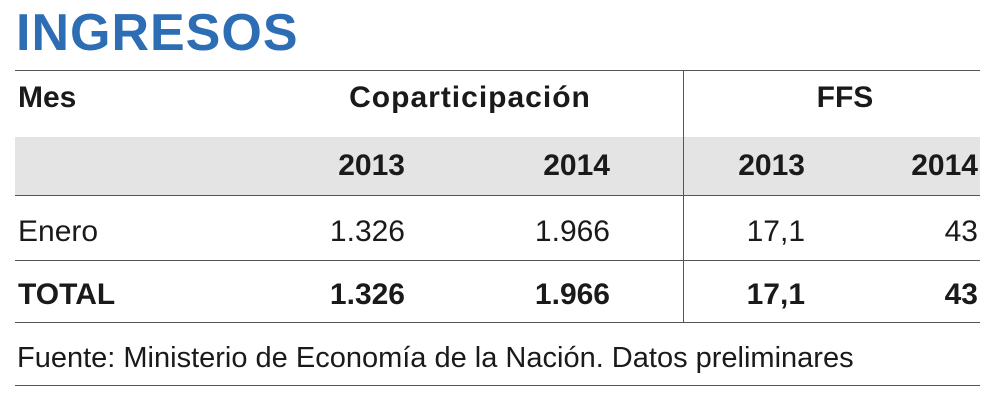 The width and height of the screenshot is (1000, 401). I want to click on column-header: Mes, so click(47, 97).